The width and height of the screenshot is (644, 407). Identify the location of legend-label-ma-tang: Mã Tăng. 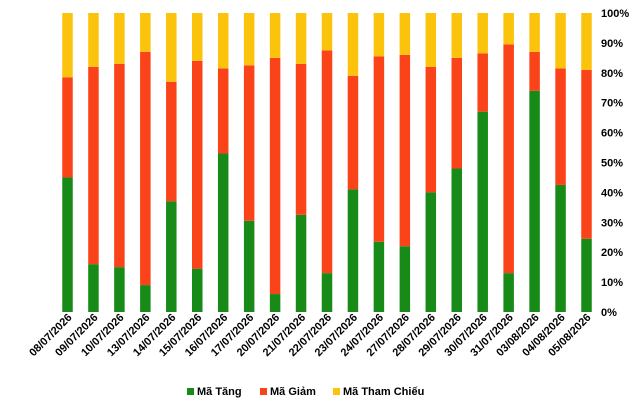
(219, 392).